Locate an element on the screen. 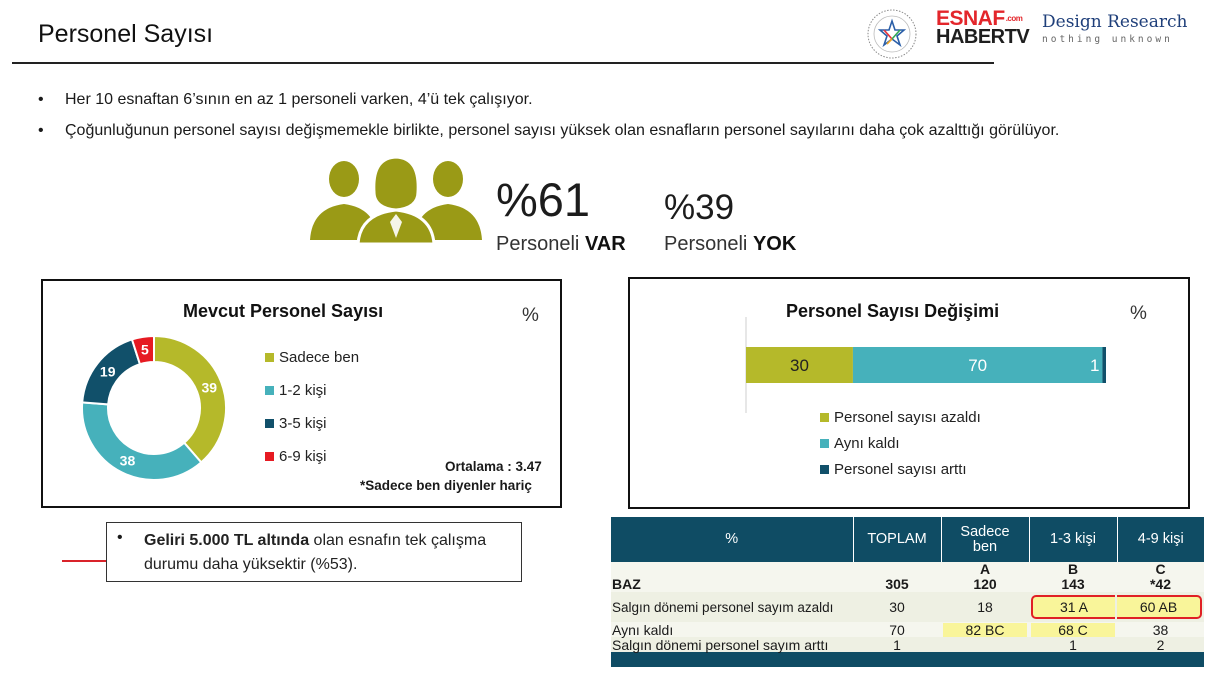 The height and width of the screenshot is (686, 1219). title-divider is located at coordinates (503, 63).